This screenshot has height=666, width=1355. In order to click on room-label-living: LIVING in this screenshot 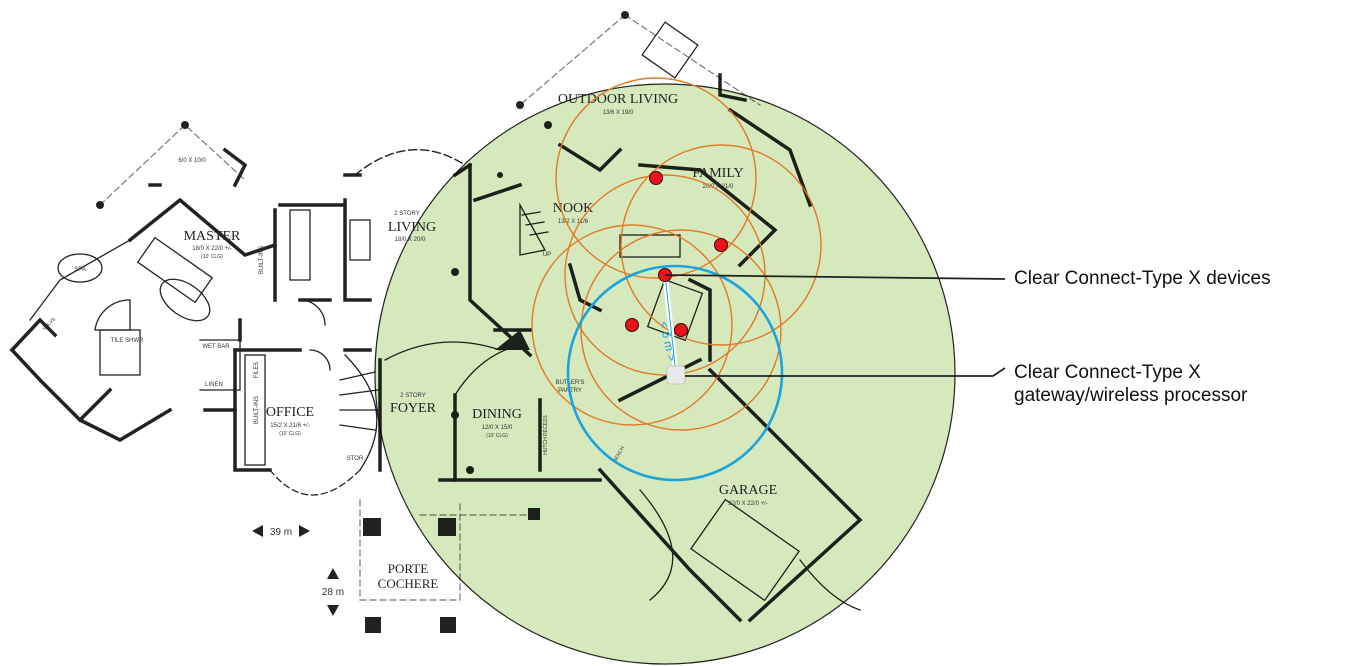, I will do `click(412, 227)`.